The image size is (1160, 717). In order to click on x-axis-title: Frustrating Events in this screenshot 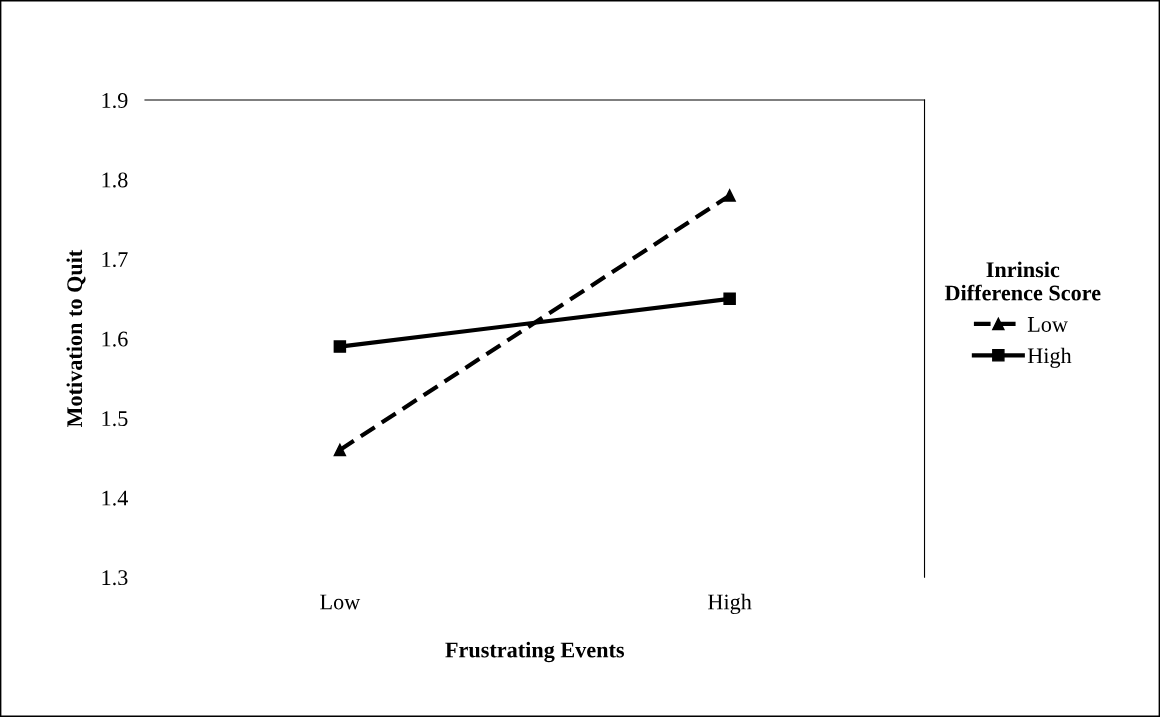, I will do `click(535, 652)`.